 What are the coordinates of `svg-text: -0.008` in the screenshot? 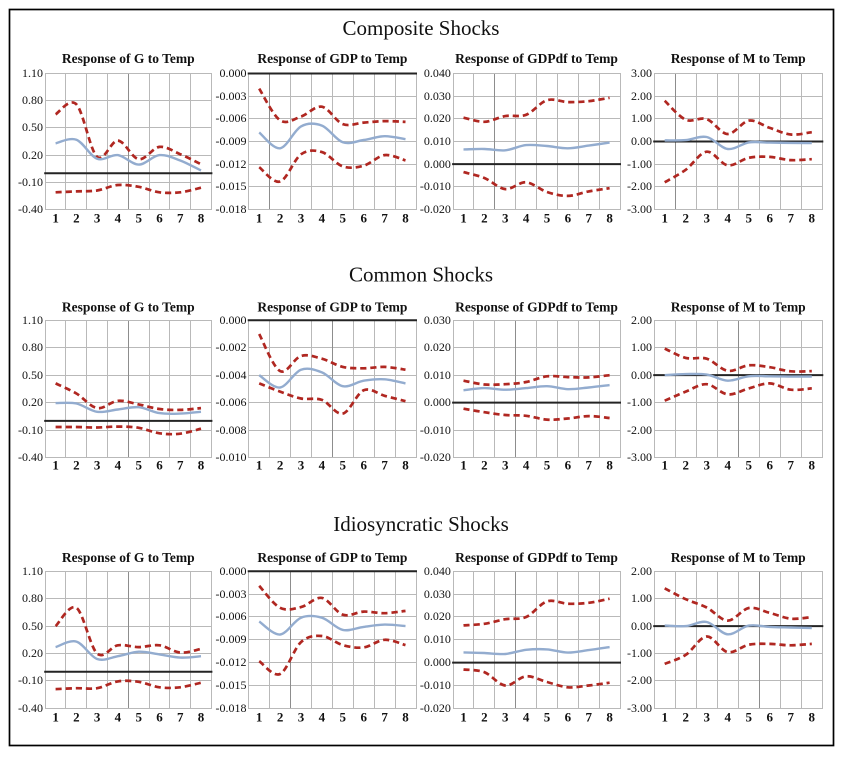 It's located at (231, 430).